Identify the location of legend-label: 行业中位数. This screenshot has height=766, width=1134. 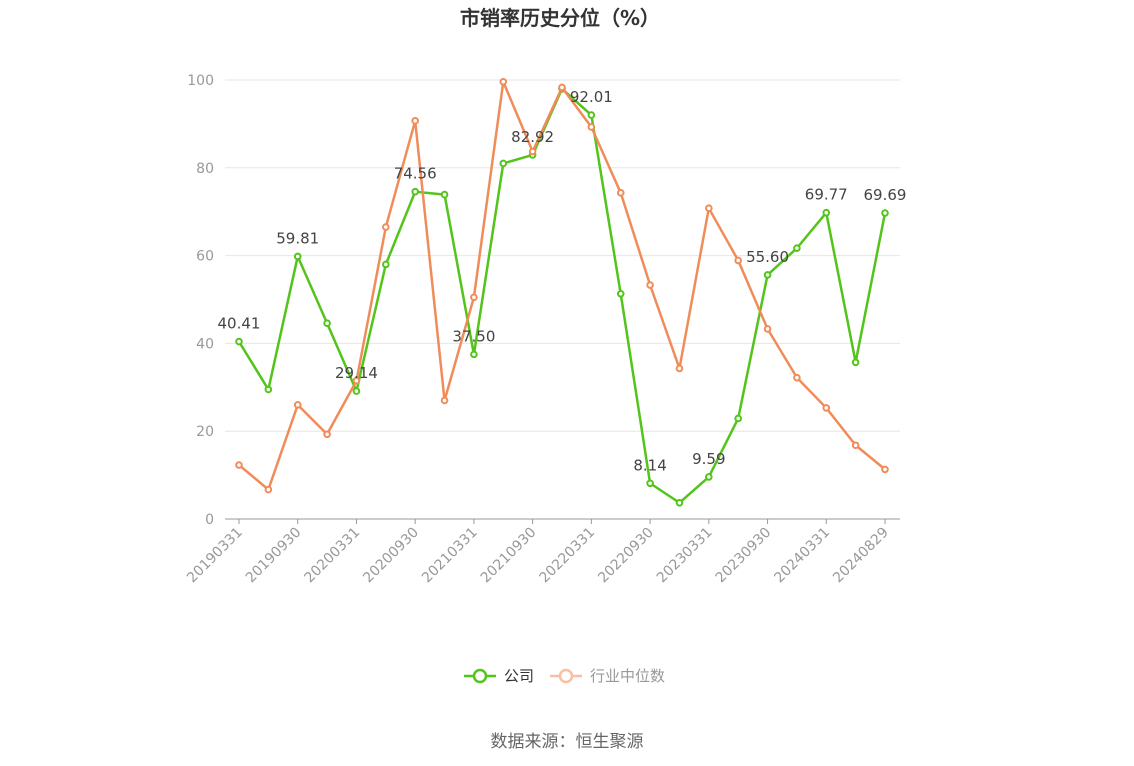
(627, 676).